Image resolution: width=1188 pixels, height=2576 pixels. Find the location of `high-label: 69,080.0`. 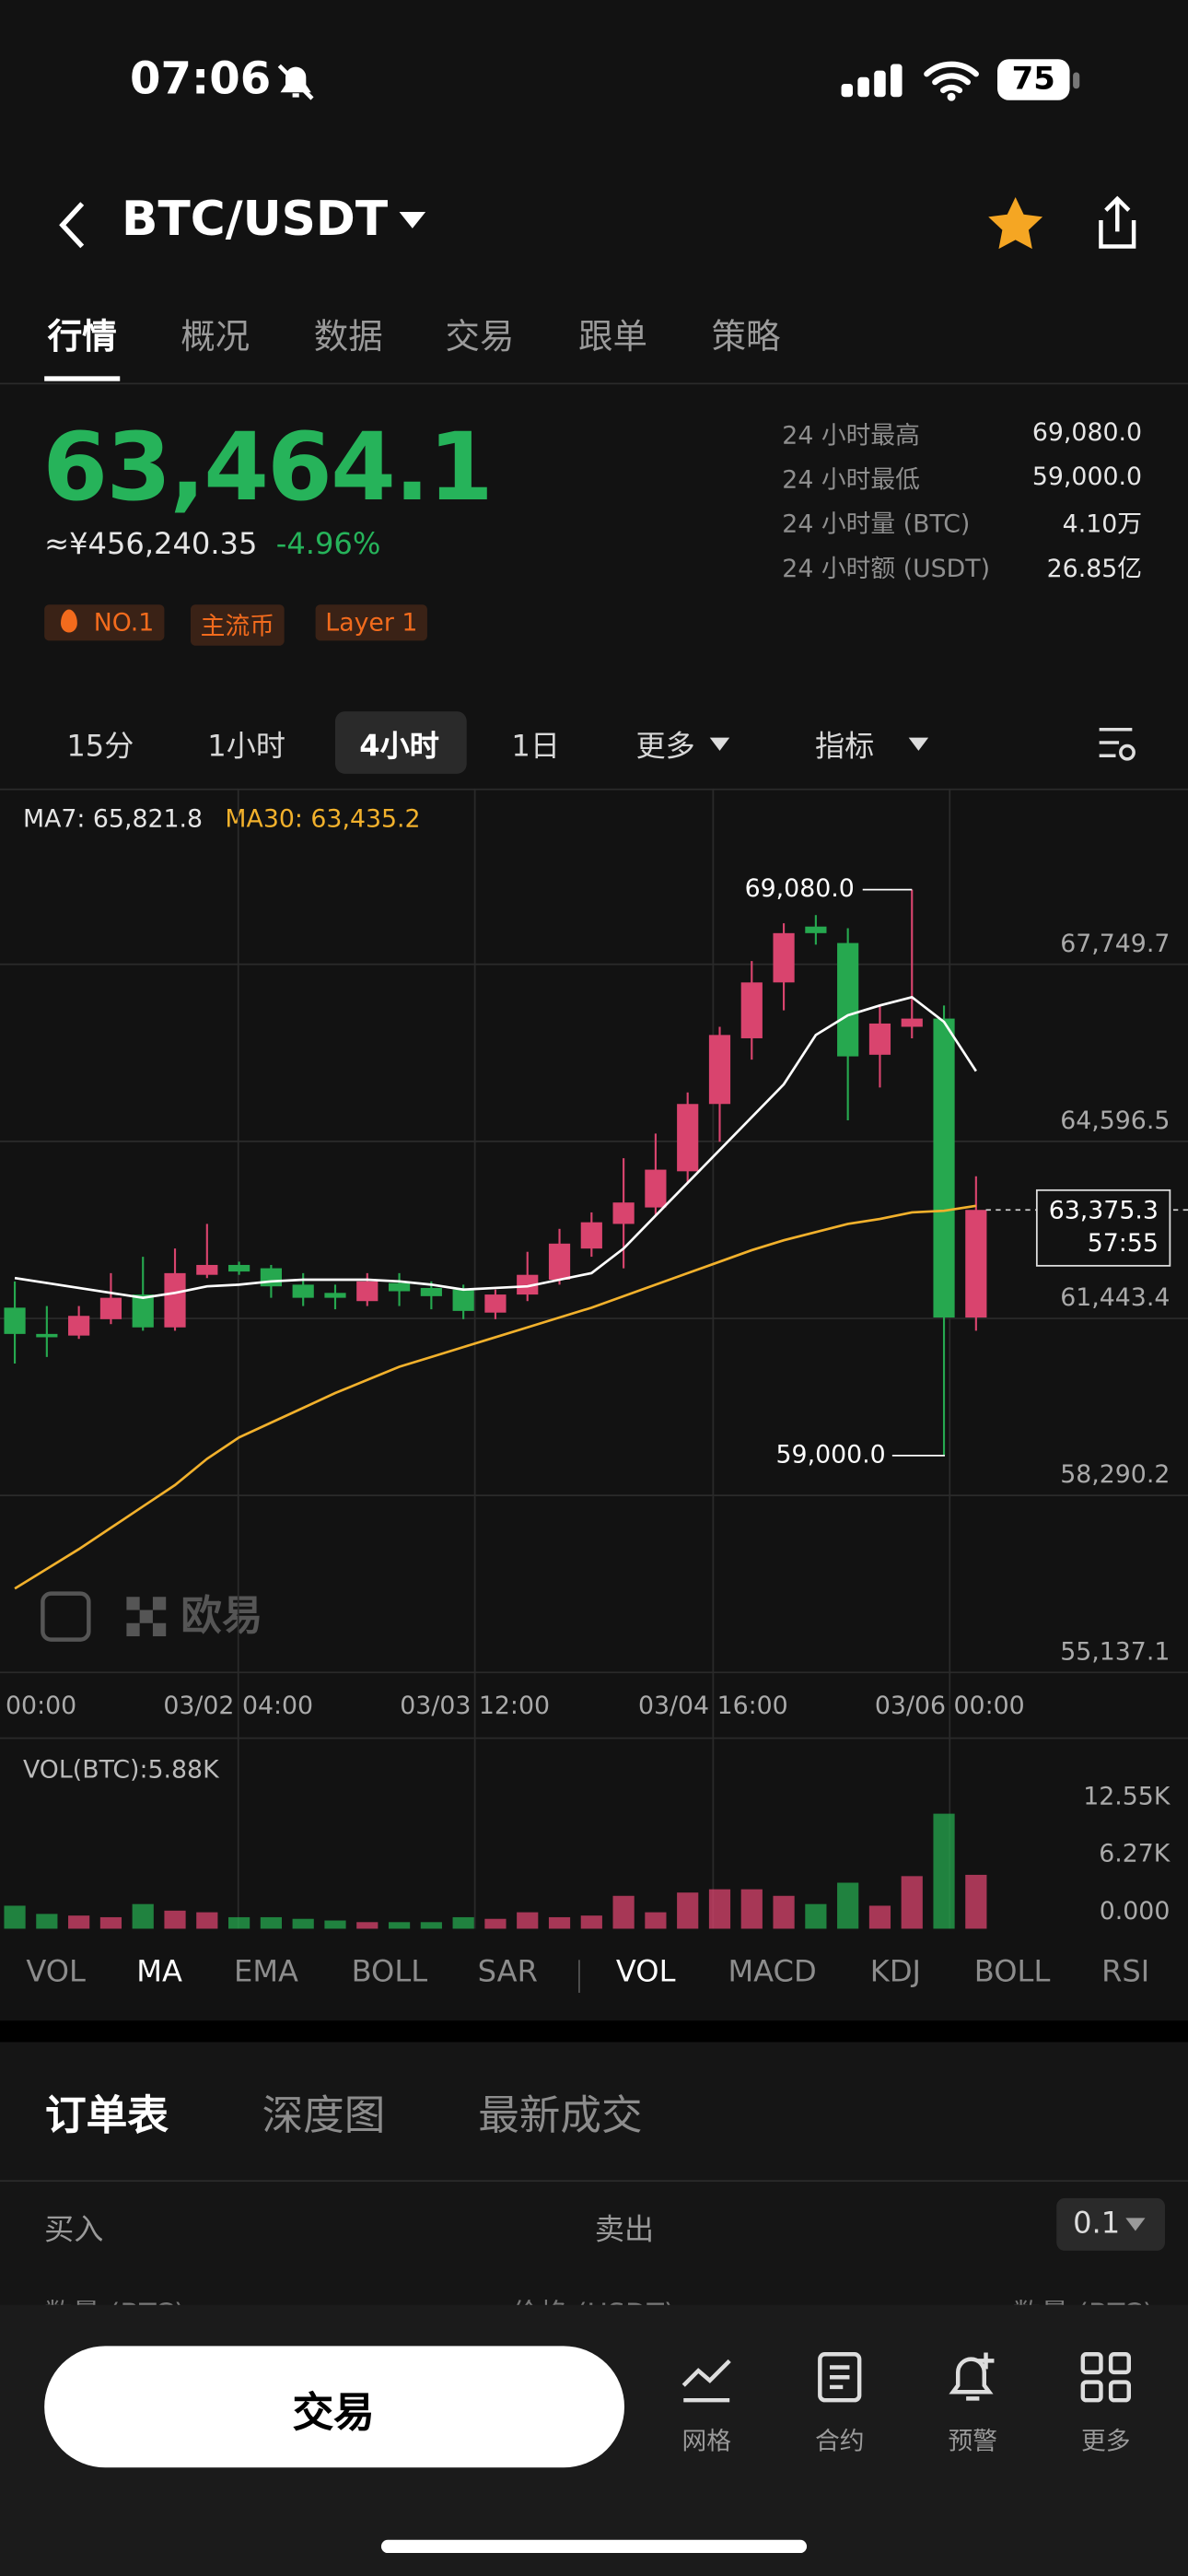

high-label: 69,080.0 is located at coordinates (800, 888).